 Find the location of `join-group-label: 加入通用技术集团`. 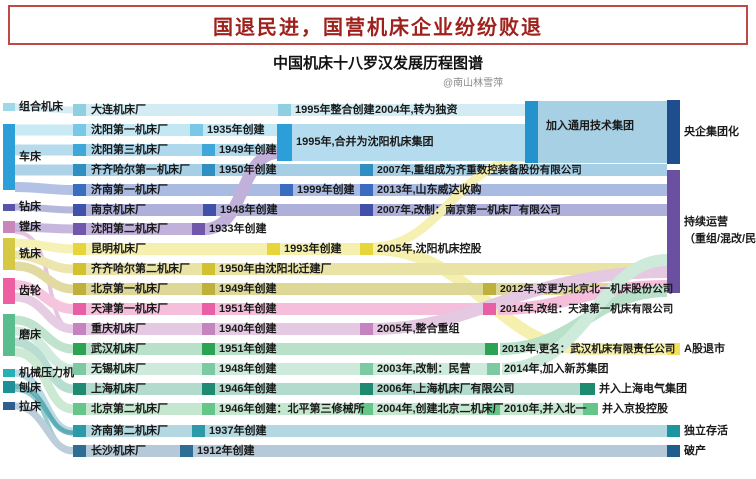

join-group-label: 加入通用技术集团 is located at coordinates (590, 126).